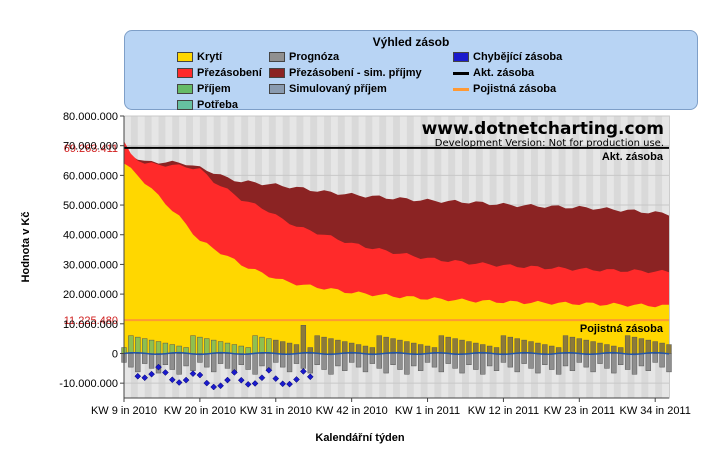 The width and height of the screenshot is (720, 472). What do you see at coordinates (229, 73) in the screenshot?
I see `legend-label: Přezásobení` at bounding box center [229, 73].